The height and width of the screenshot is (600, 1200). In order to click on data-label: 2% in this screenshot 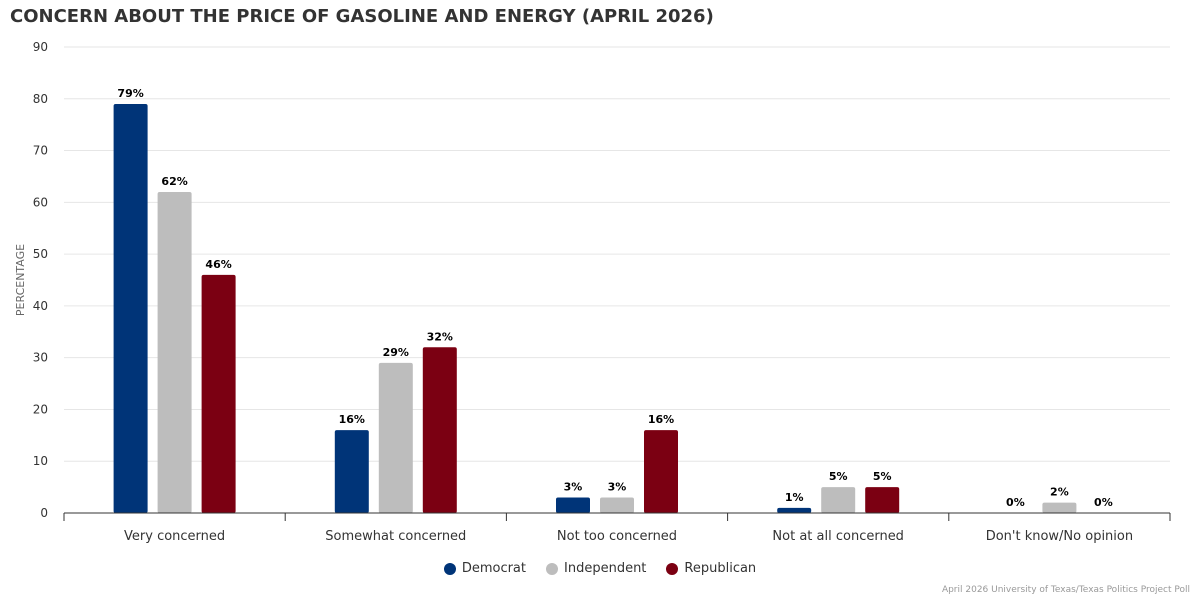, I will do `click(1059, 492)`.